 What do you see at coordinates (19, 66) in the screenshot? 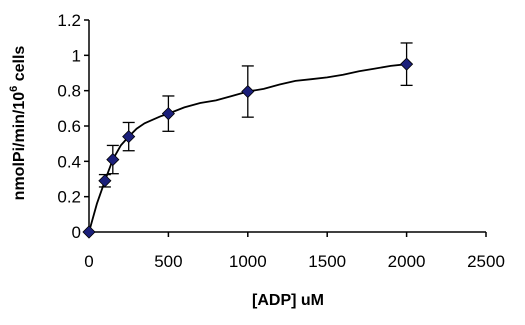
I see `y-axis-title-suffix: cells` at bounding box center [19, 66].